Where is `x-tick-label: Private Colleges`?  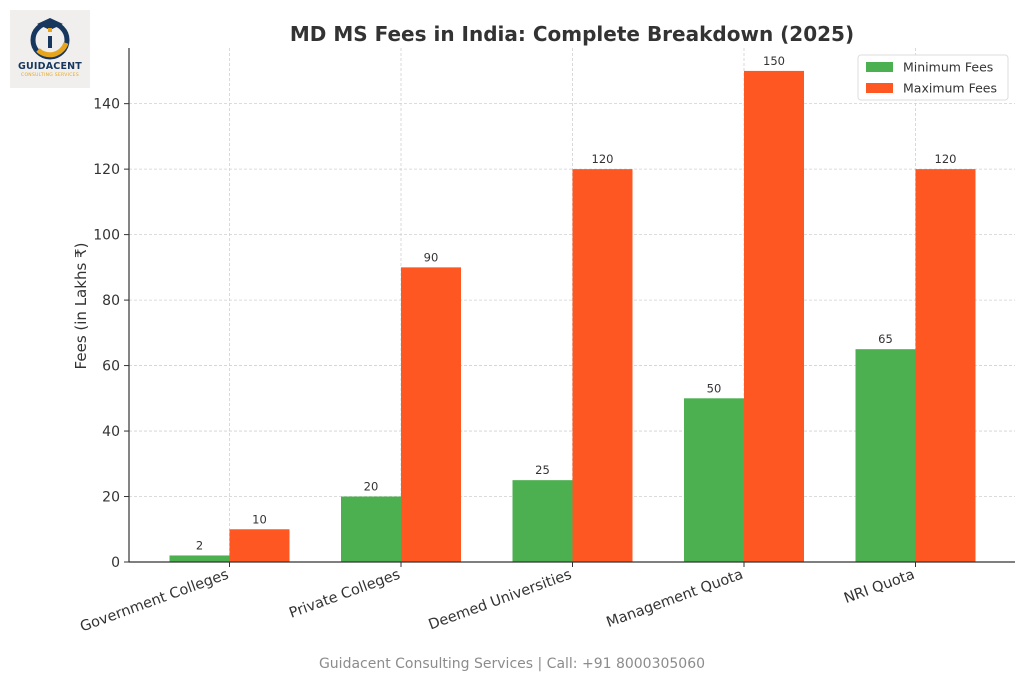 x-tick-label: Private Colleges is located at coordinates (344, 594).